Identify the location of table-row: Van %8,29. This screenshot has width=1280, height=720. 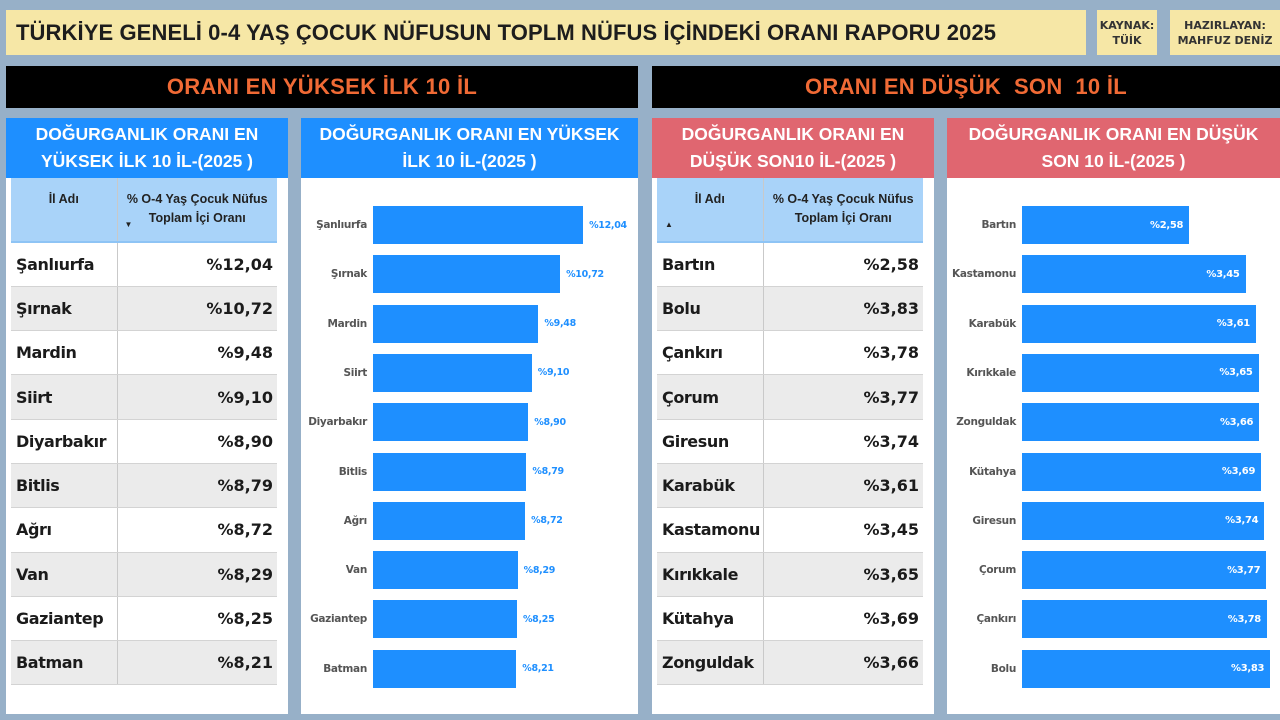
(144, 574).